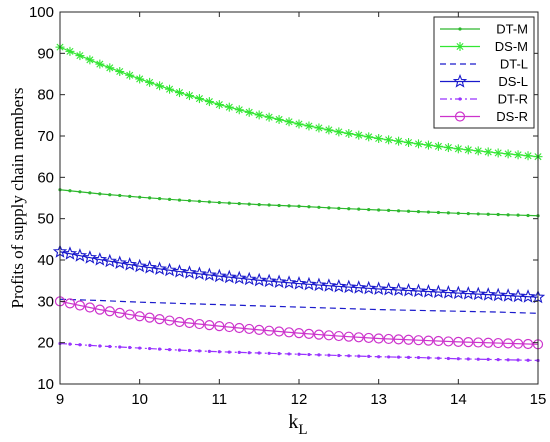  I want to click on legend-box, so click(484, 72).